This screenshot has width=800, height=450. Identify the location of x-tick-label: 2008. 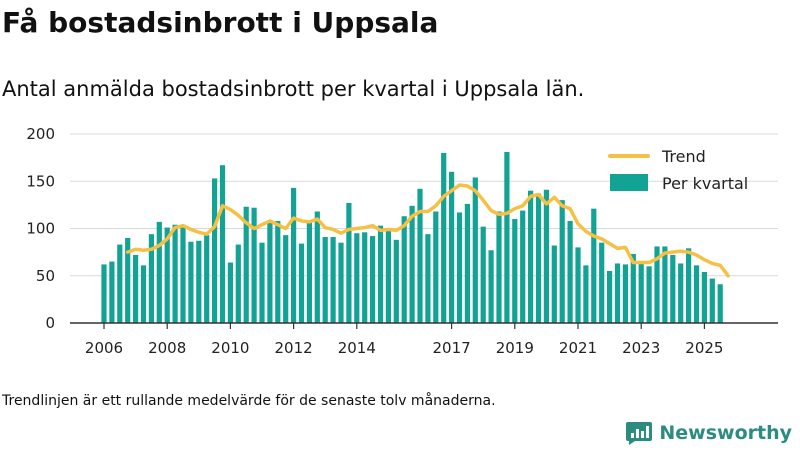
(167, 348).